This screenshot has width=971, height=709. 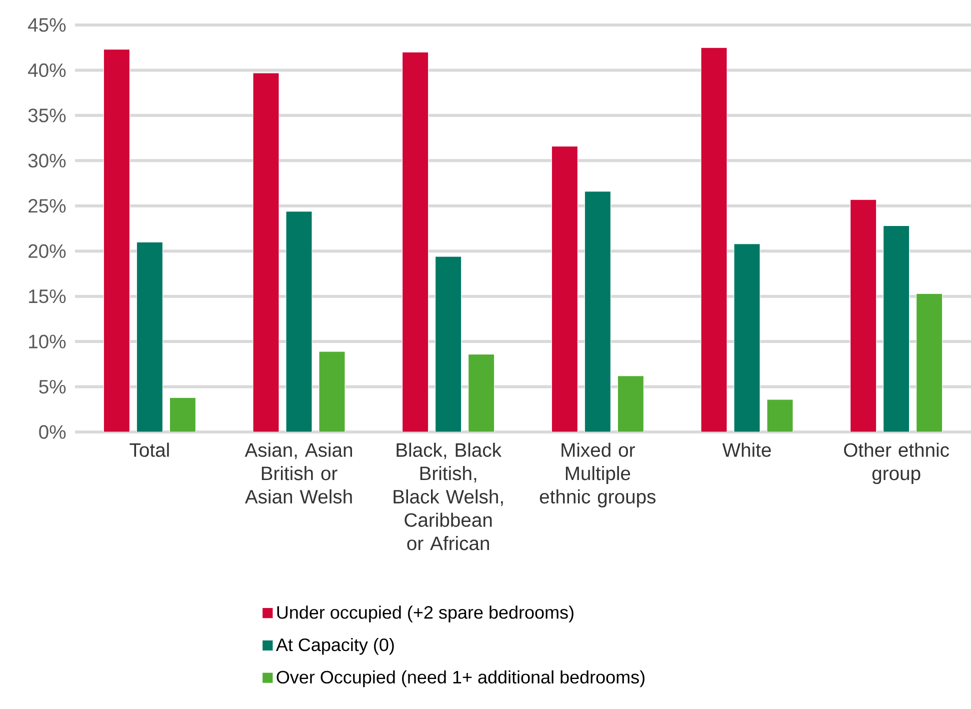 What do you see at coordinates (47, 70) in the screenshot?
I see `y-tick-label: 40%` at bounding box center [47, 70].